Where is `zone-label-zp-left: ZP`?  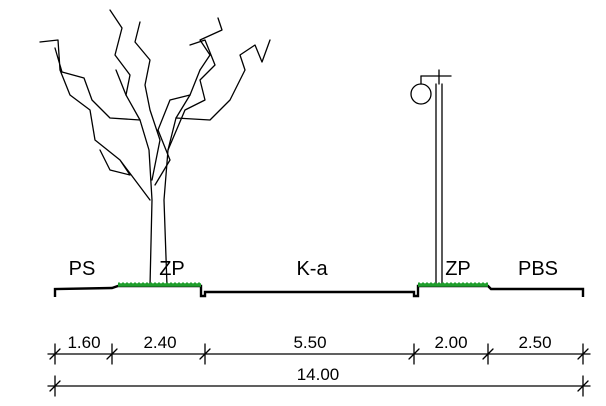 zone-label-zp-left: ZP is located at coordinates (172, 269).